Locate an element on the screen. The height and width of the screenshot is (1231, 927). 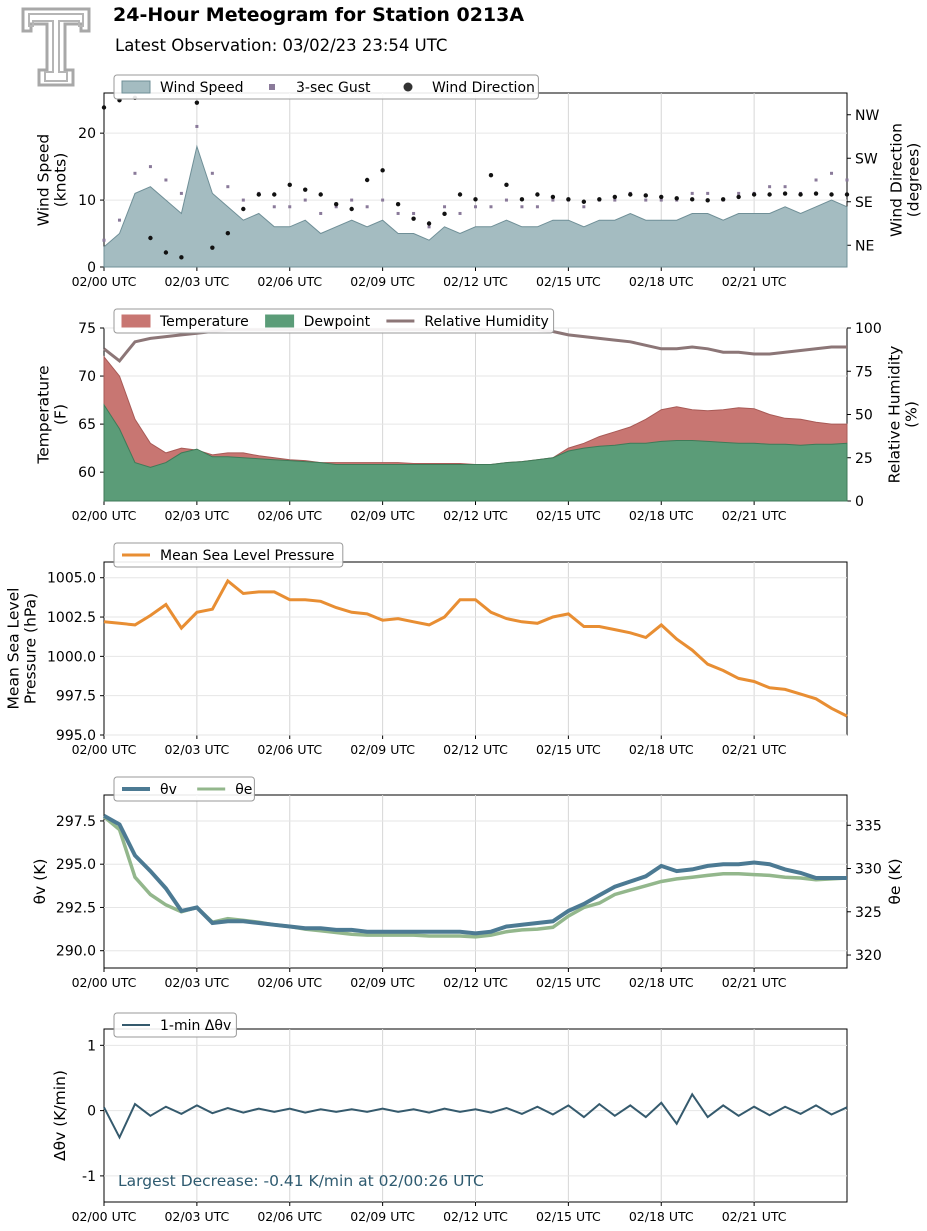
axis-label-line: Pressure (hPa) is located at coordinates (31, 648).